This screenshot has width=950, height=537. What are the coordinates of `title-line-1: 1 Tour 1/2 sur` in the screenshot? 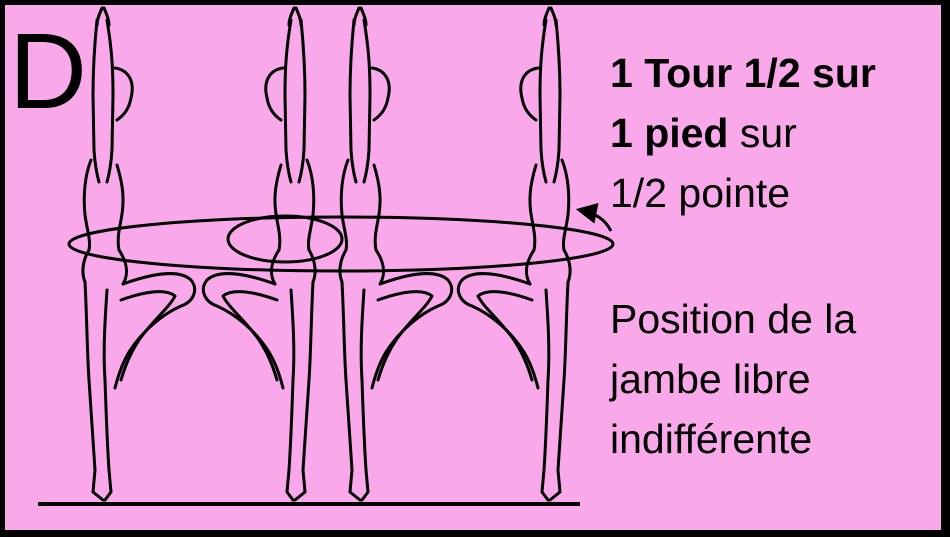 It's located at (743, 73).